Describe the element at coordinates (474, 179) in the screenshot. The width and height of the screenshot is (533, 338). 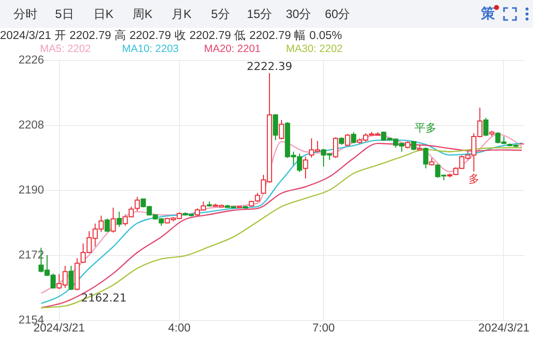
I see `annotation: 多` at that location.